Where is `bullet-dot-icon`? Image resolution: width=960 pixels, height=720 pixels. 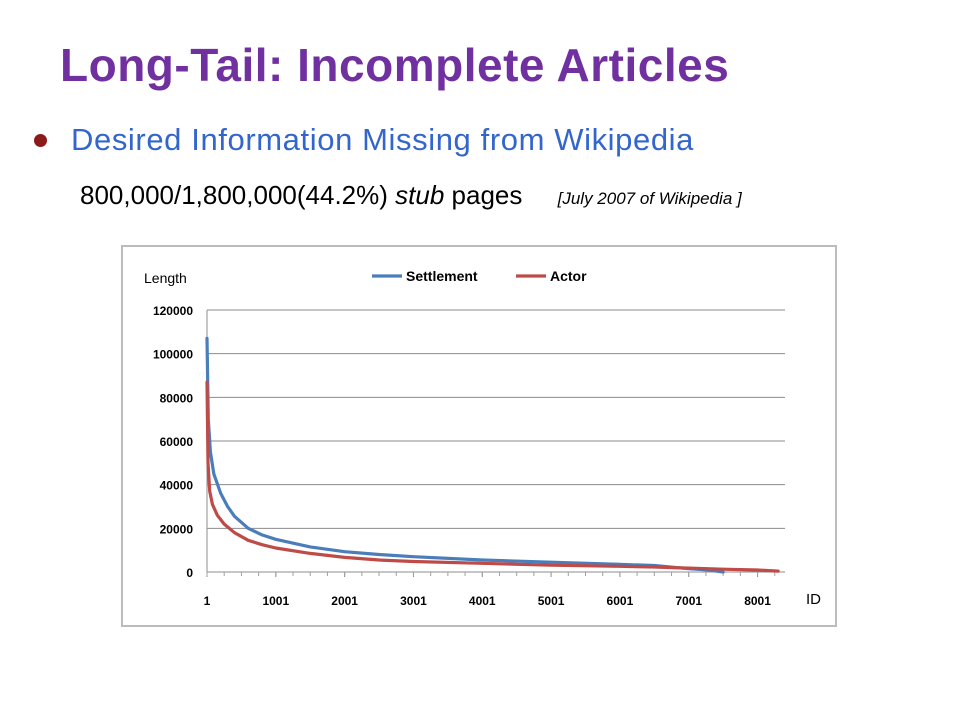
bullet-dot-icon is located at coordinates (40, 140).